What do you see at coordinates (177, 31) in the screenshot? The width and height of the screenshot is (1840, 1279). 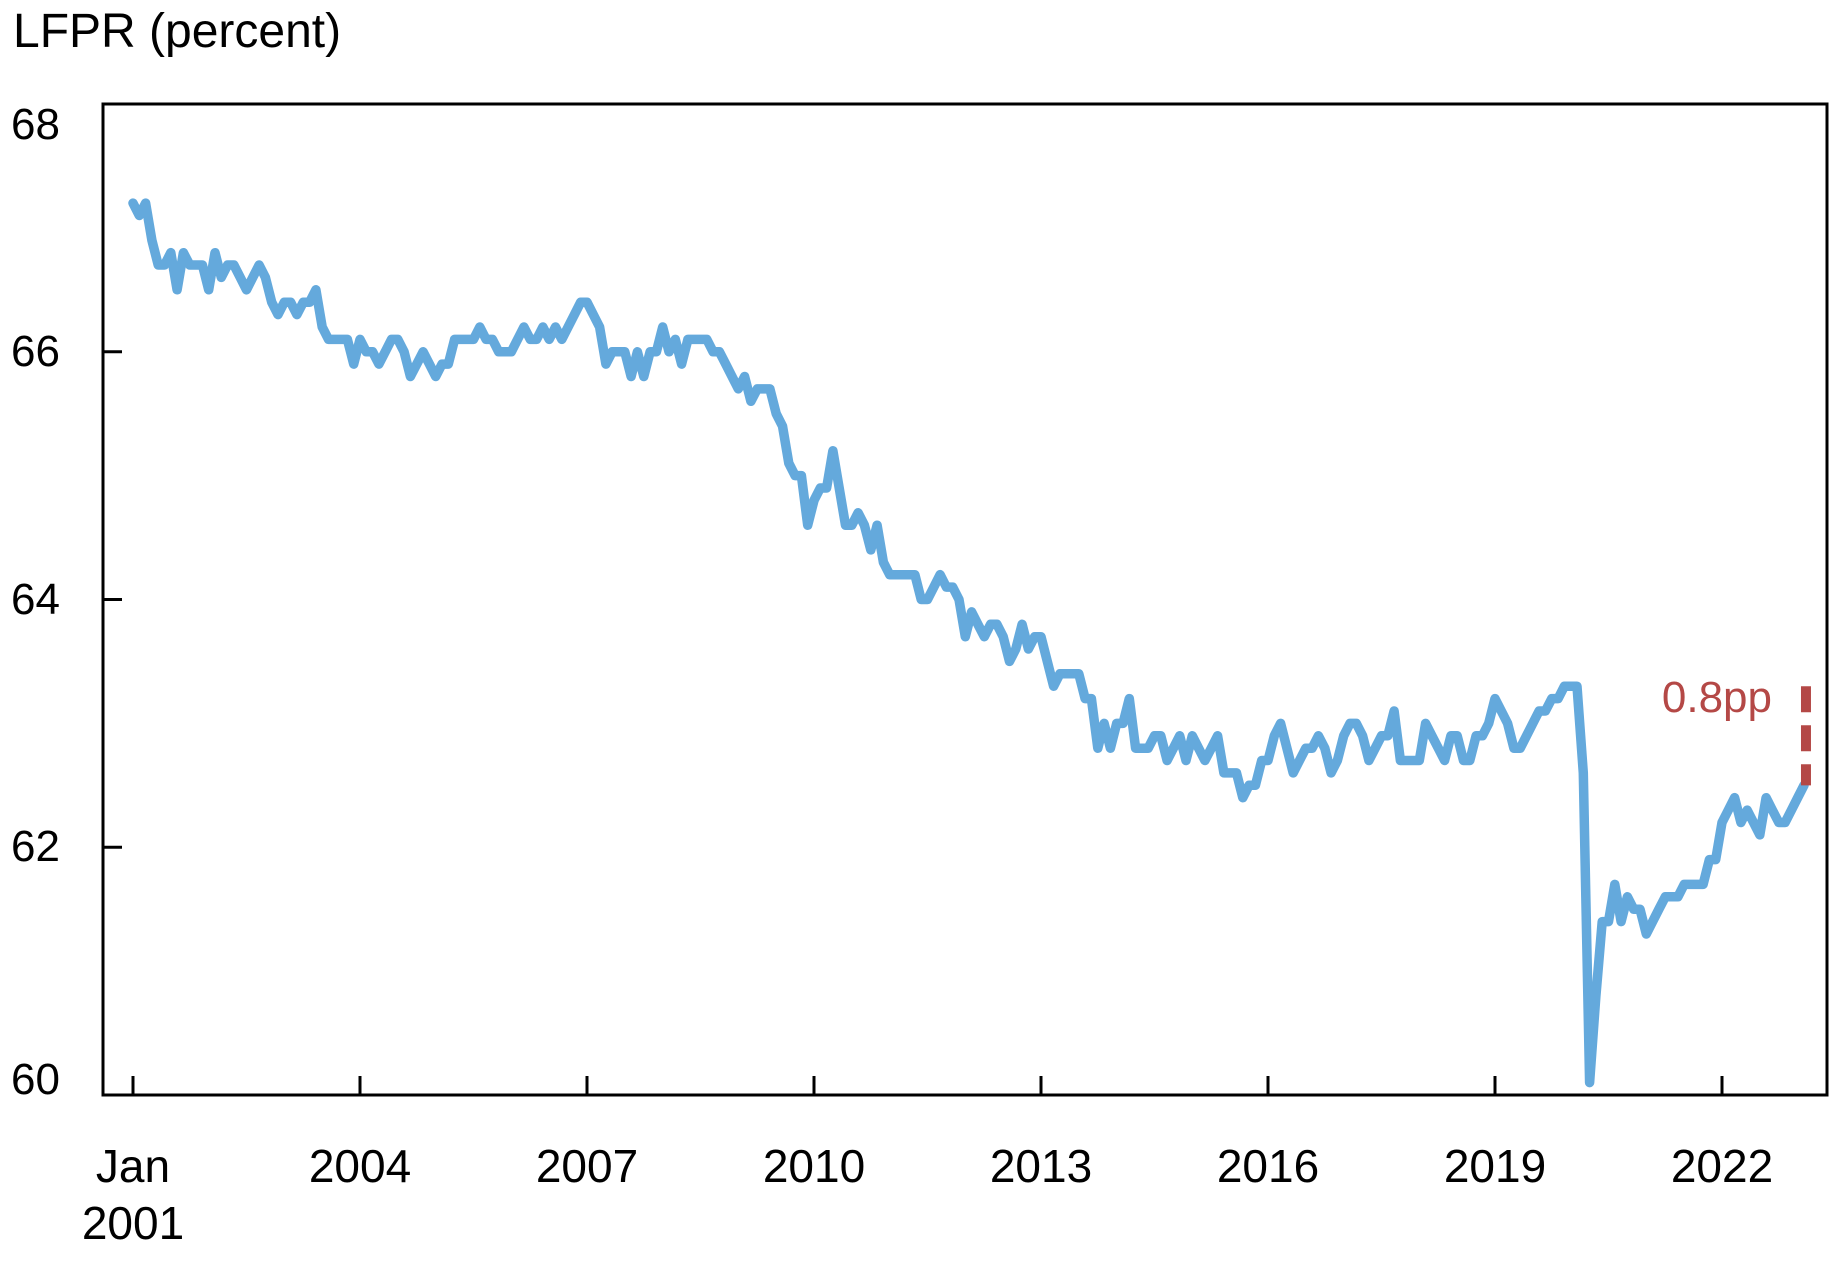 I see `chart-title: LFPR (percent)` at bounding box center [177, 31].